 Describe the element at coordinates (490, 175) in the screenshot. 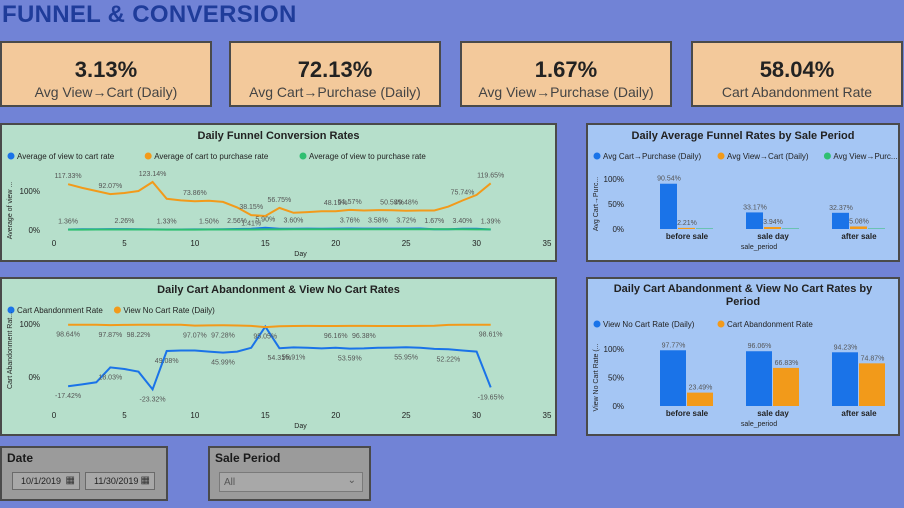

I see `data-label: 119.65%` at that location.